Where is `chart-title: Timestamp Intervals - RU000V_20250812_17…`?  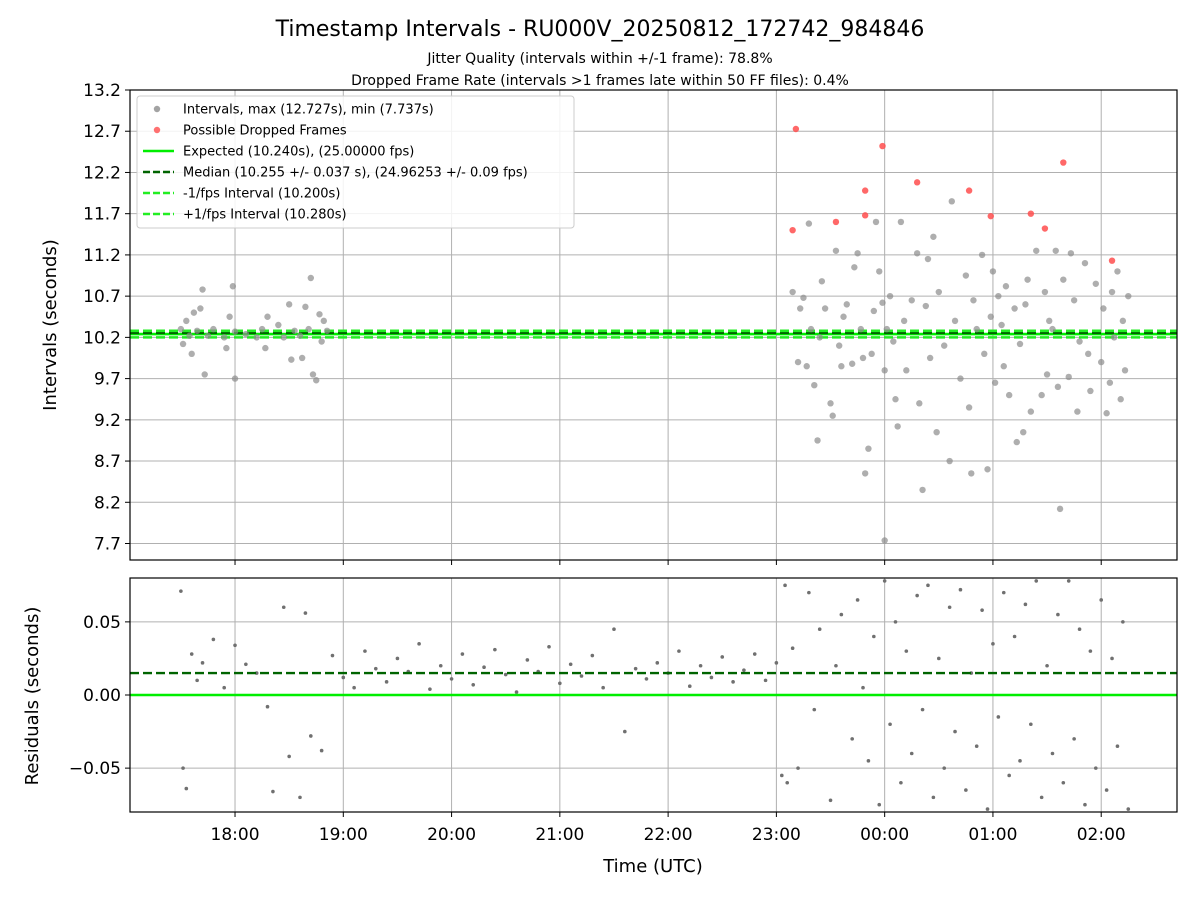 chart-title: Timestamp Intervals - RU000V_20250812_17… is located at coordinates (600, 29).